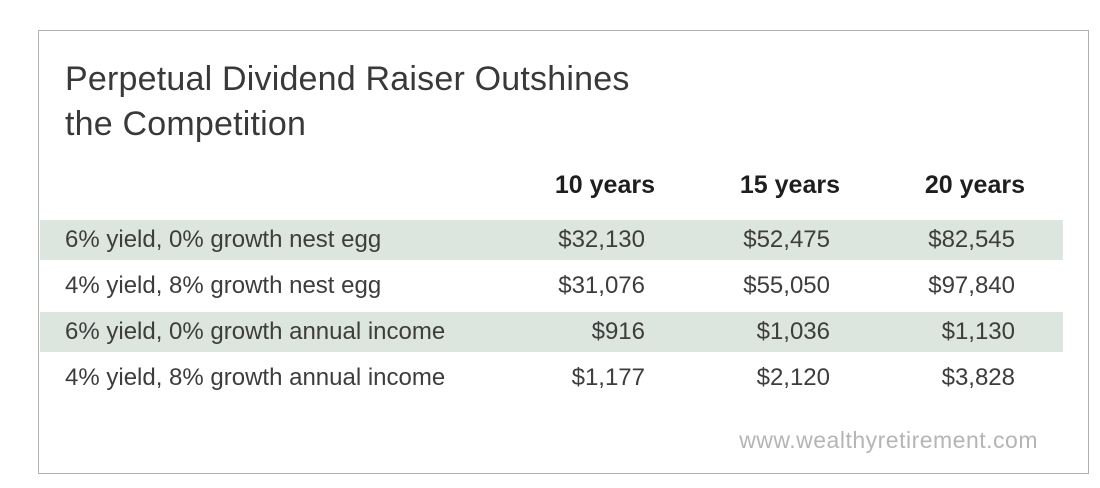  Describe the element at coordinates (274, 332) in the screenshot. I see `row-label: 6% yield, 0% growth annual income` at that location.